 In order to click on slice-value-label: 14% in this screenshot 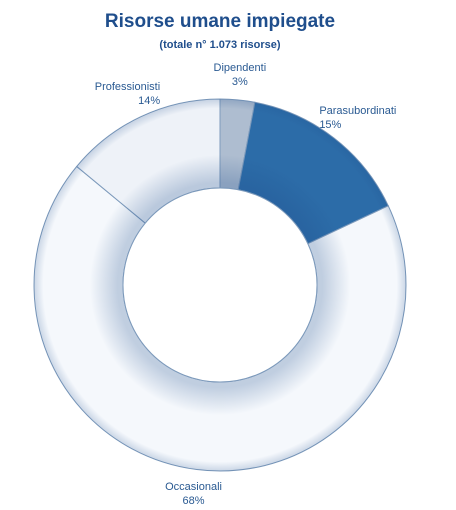, I will do `click(149, 101)`.